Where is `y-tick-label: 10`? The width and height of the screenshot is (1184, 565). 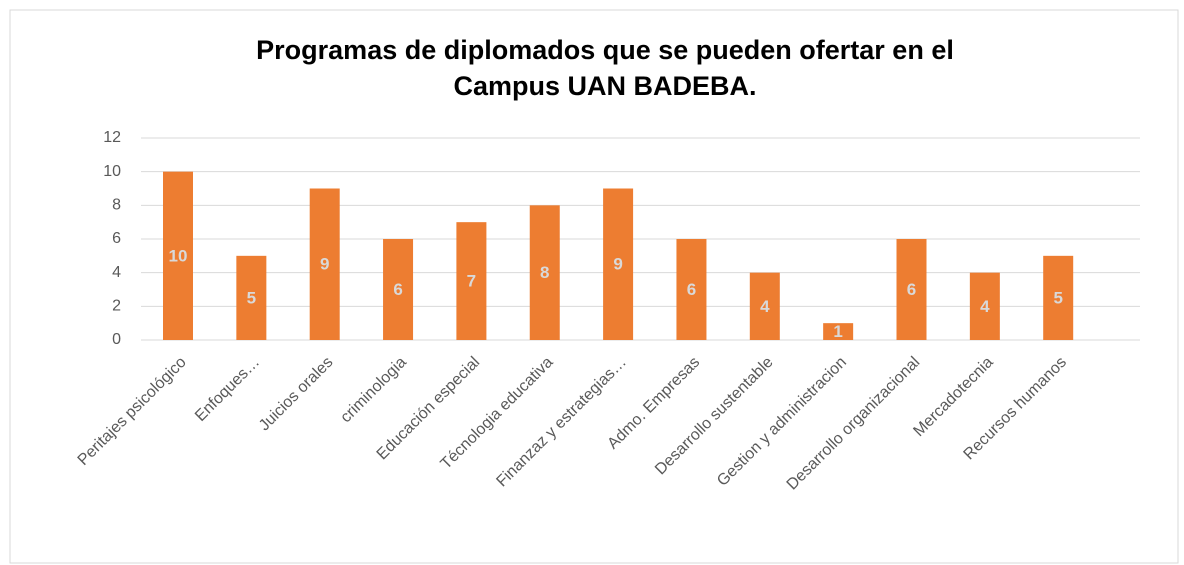
y-tick-label: 10 is located at coordinates (112, 171).